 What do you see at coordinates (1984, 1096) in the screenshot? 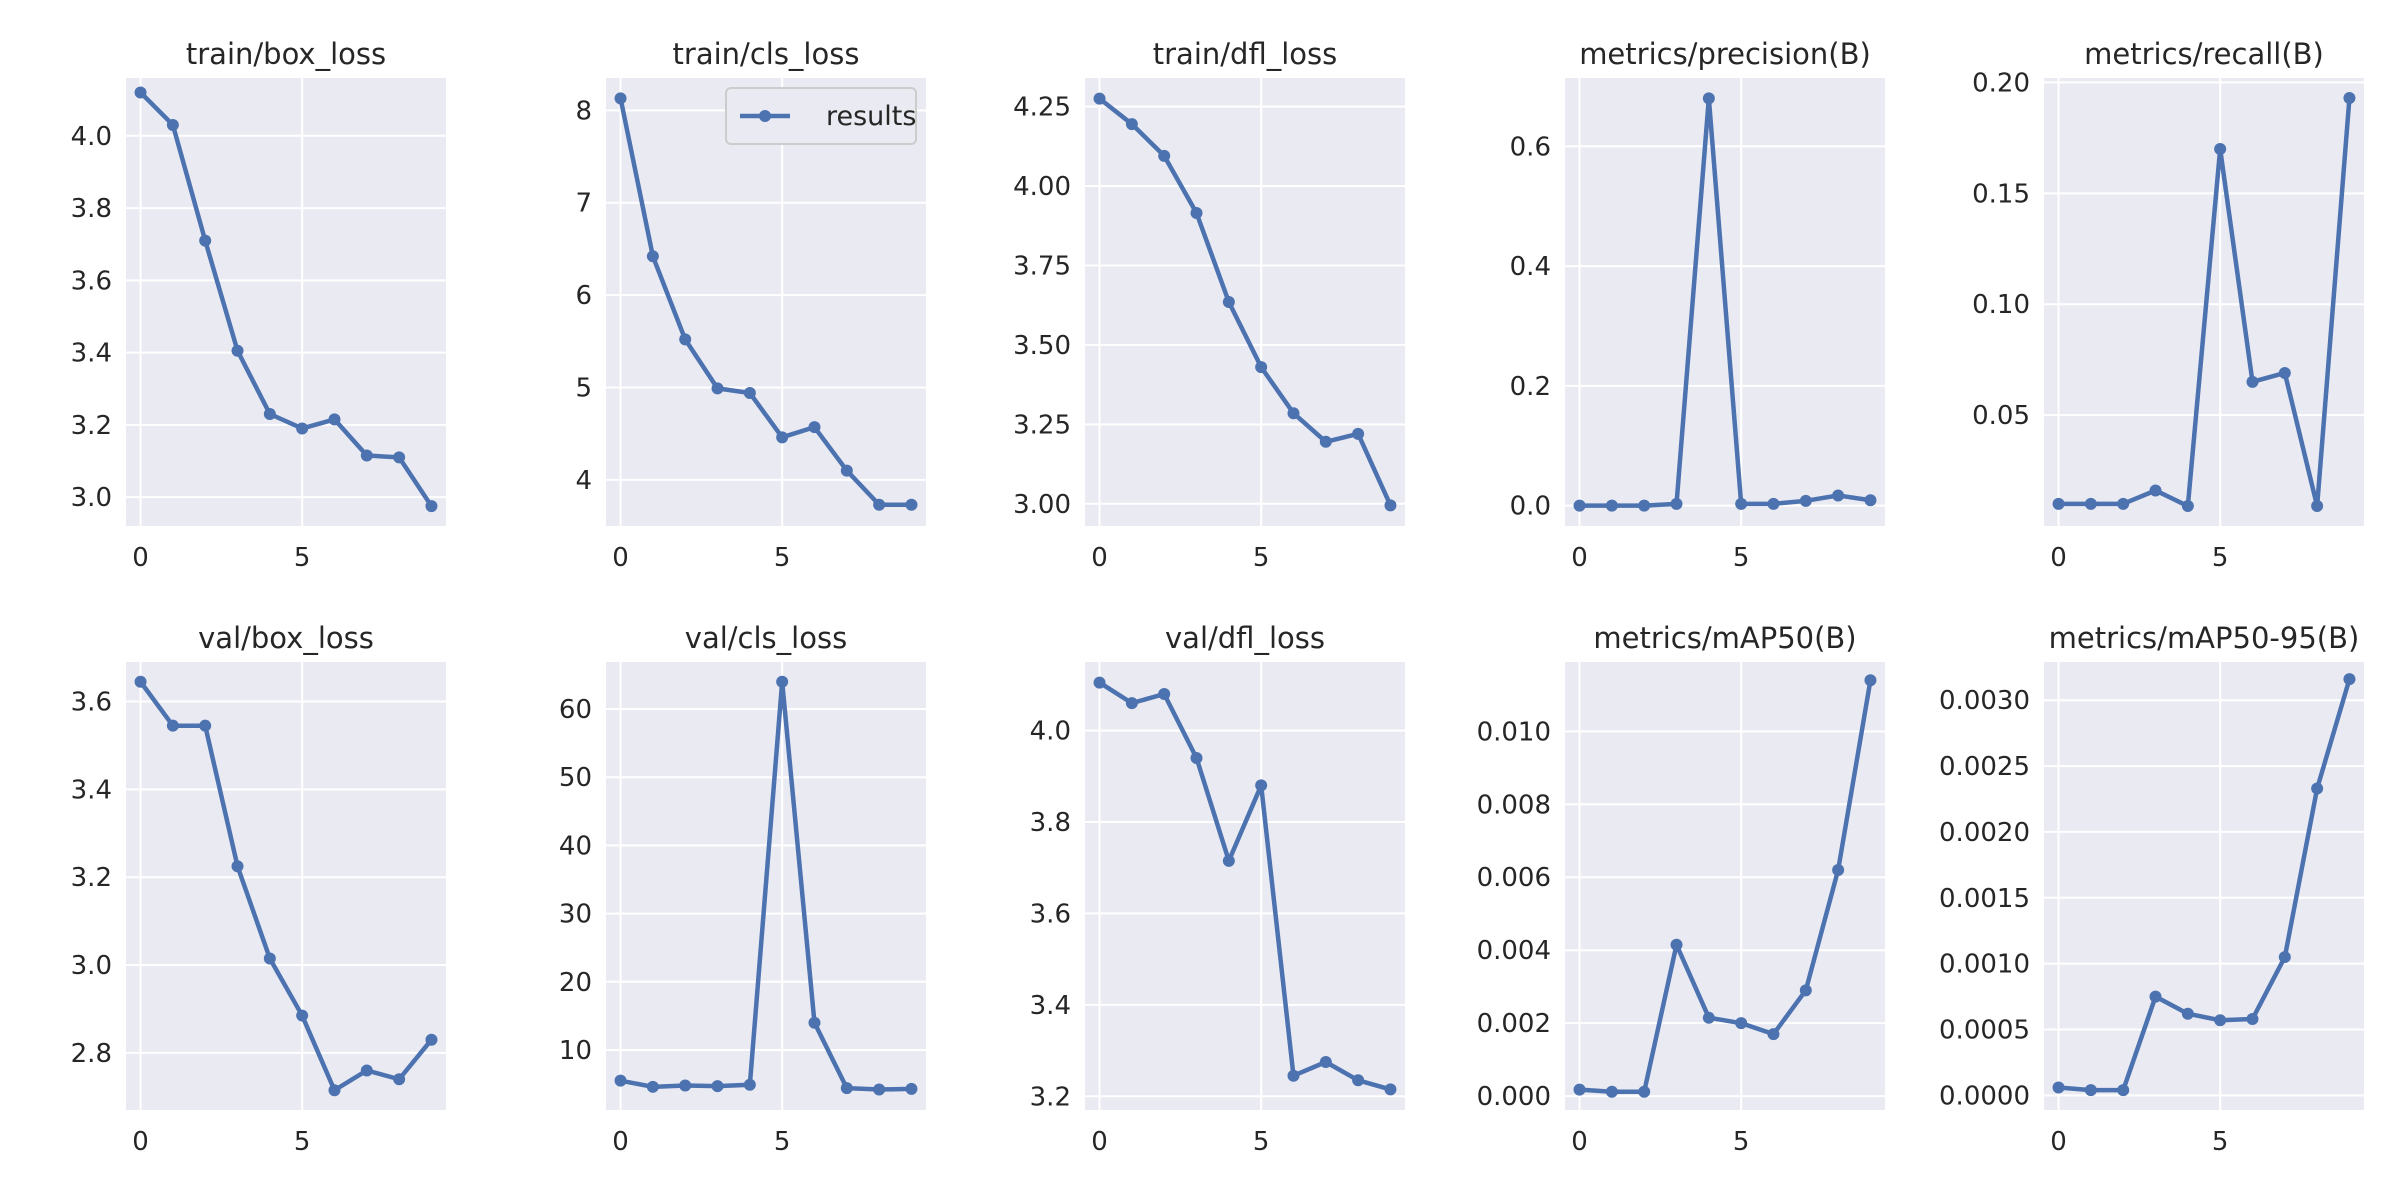
I see `y-tick-label: 0.0000` at bounding box center [1984, 1096].